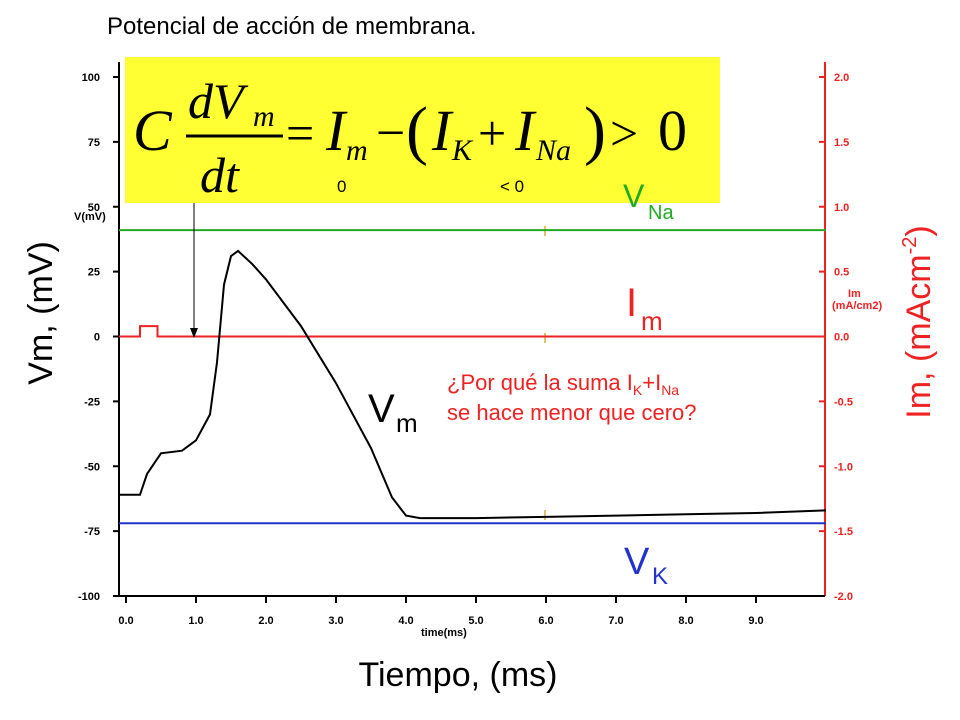  I want to click on eq-plus: +, so click(492, 133).